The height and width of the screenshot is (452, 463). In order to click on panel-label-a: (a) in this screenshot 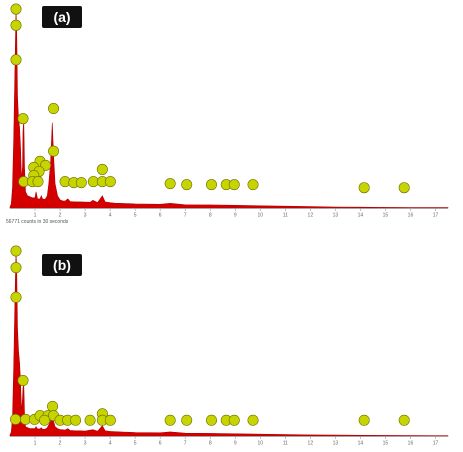, I will do `click(62, 17)`.